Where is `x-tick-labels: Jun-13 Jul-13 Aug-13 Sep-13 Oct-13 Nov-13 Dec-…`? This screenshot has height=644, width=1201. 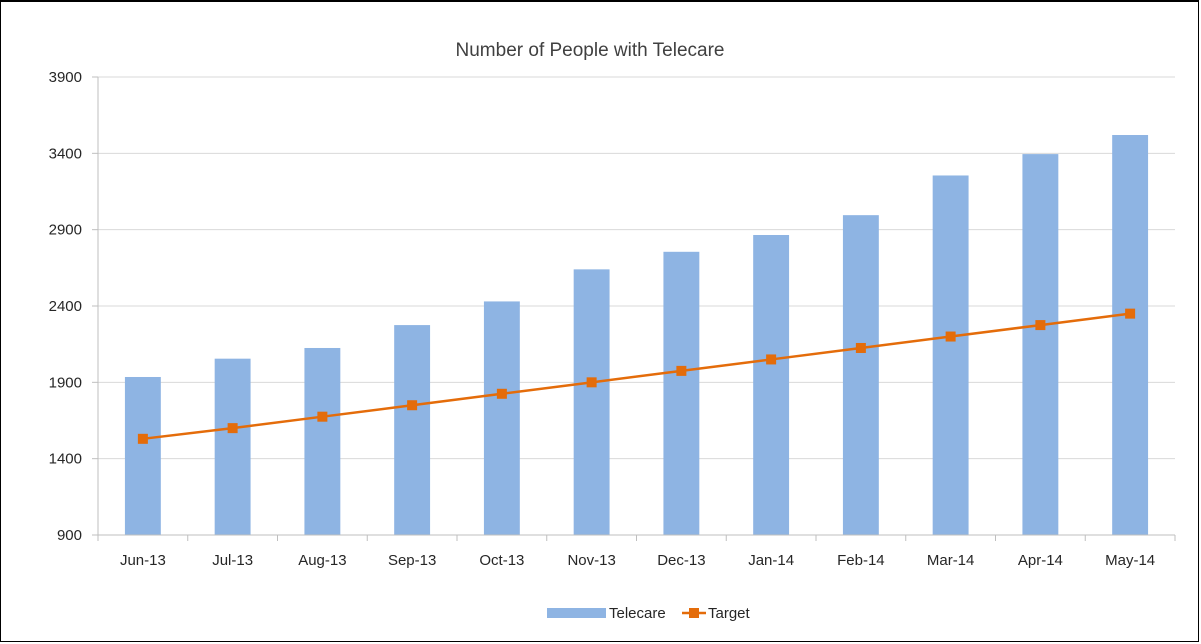 x-tick-labels: Jun-13 Jul-13 Aug-13 Sep-13 Oct-13 Nov-13 Dec-… is located at coordinates (637, 560).